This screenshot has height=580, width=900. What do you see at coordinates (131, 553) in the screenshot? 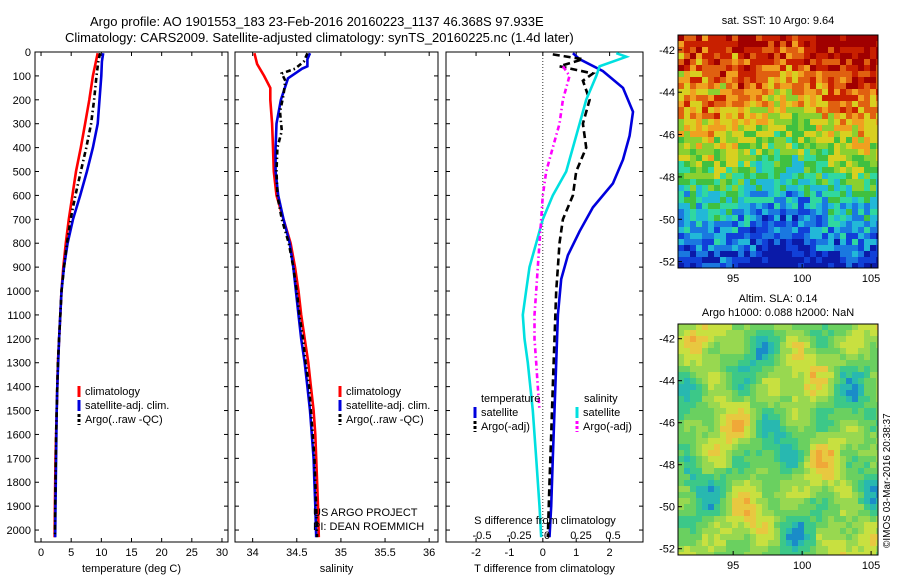
I see `x-tick-label: 15` at bounding box center [131, 553].